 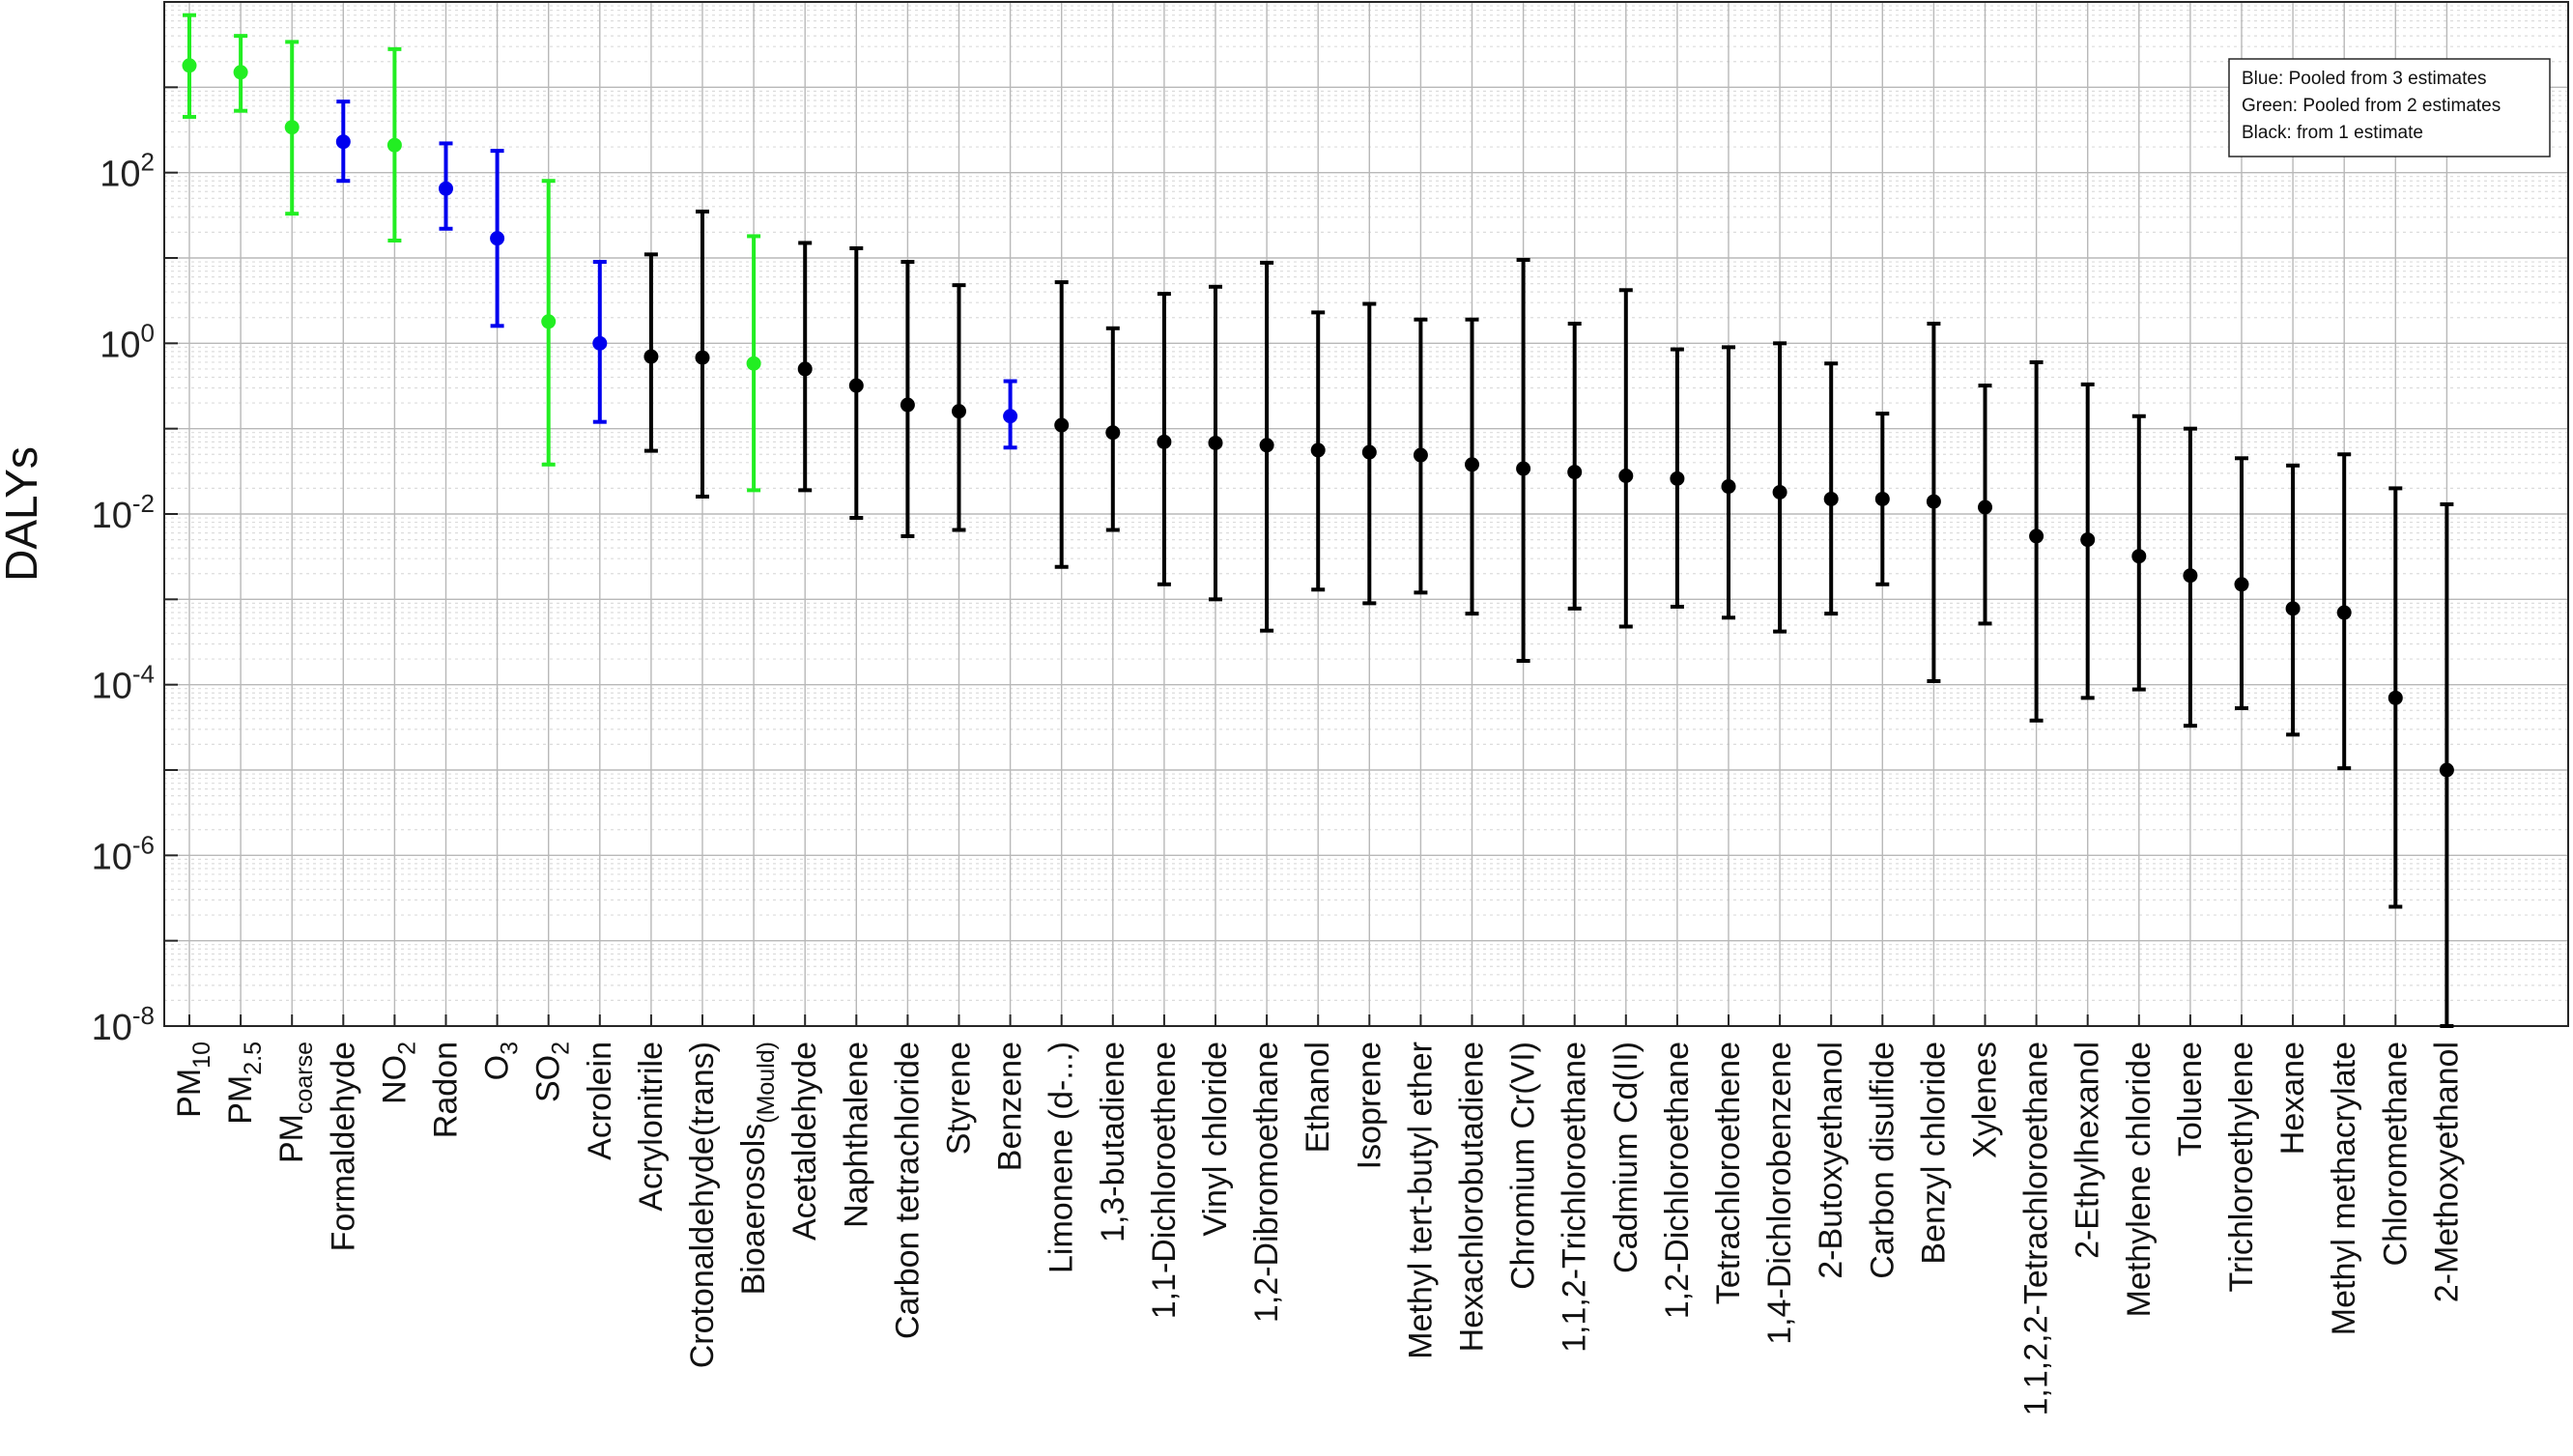 What do you see at coordinates (127, 171) in the screenshot?
I see `y-tick-label: 10²` at bounding box center [127, 171].